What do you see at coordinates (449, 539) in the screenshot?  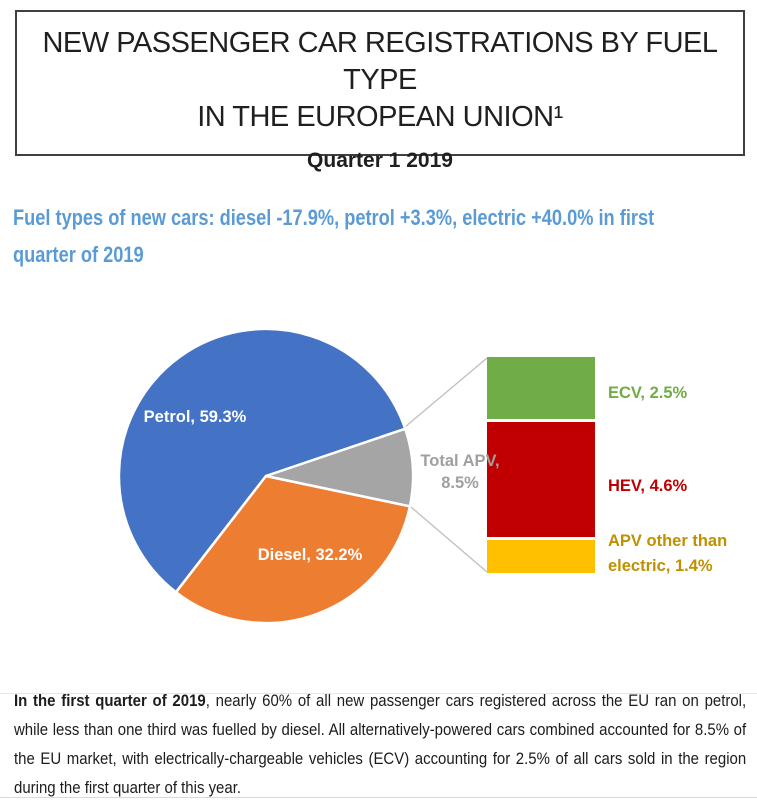 I see `leader-line-bottom` at bounding box center [449, 539].